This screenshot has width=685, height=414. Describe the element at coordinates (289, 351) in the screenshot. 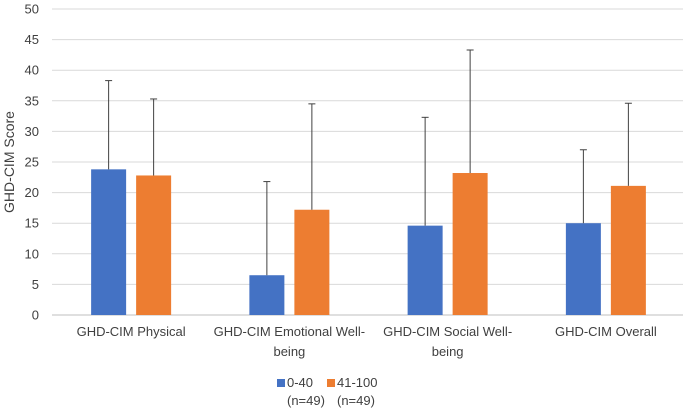

I see `x-tick-label-cat1-line1: being` at that location.